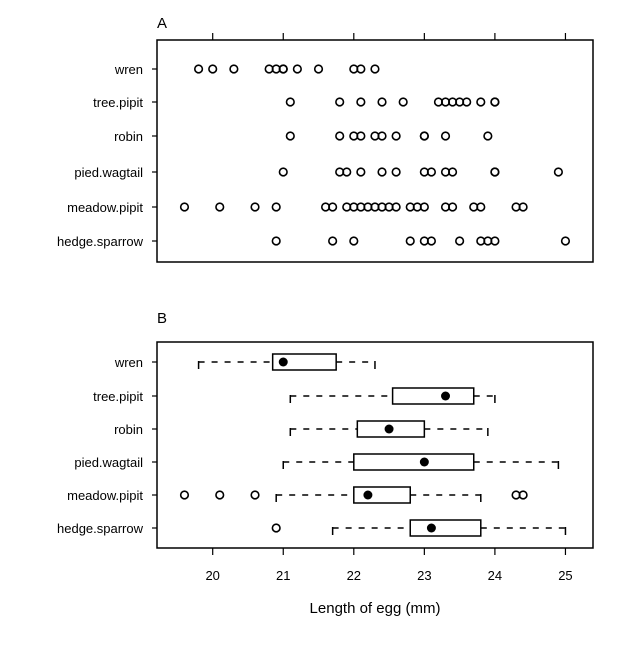 This screenshot has width=640, height=645. Describe the element at coordinates (162, 23) in the screenshot. I see `panel-a-title: A` at that location.